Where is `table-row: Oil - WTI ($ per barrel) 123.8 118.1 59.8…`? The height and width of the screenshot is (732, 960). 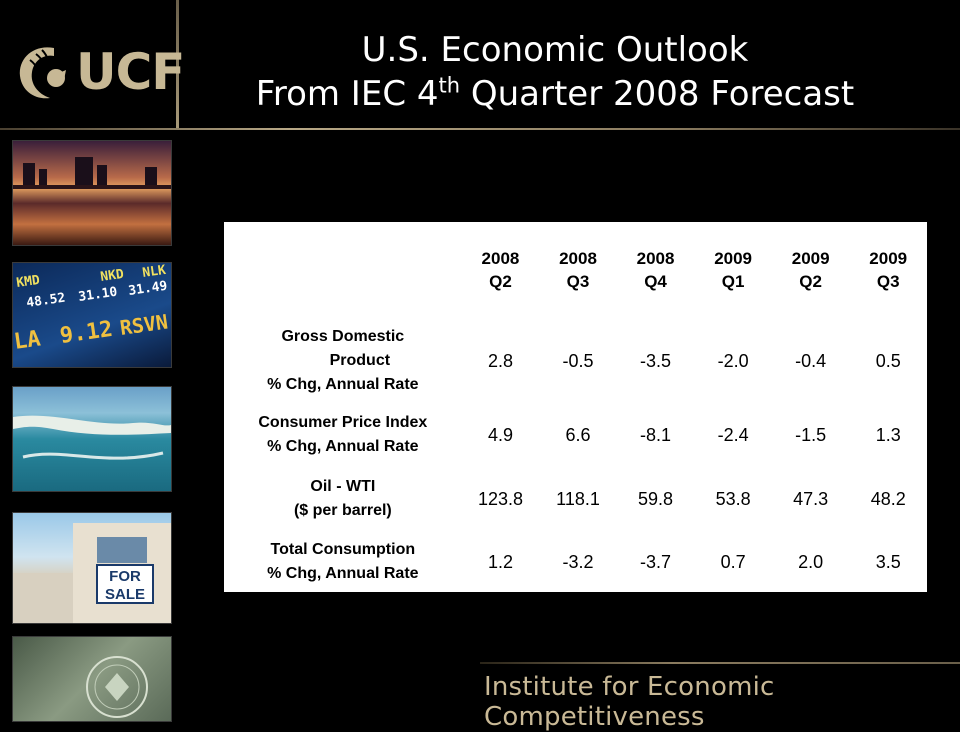
table-row: Oil - WTI ($ per barrel) 123.8 118.1 59.8… is located at coordinates (575, 499).